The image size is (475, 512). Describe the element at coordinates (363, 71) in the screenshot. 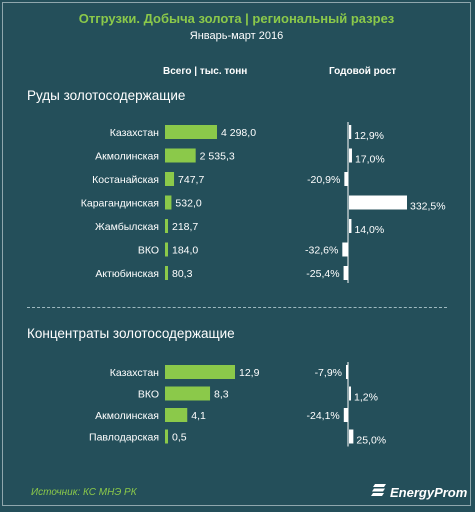

I see `column-header-growth: Годовой рост` at that location.